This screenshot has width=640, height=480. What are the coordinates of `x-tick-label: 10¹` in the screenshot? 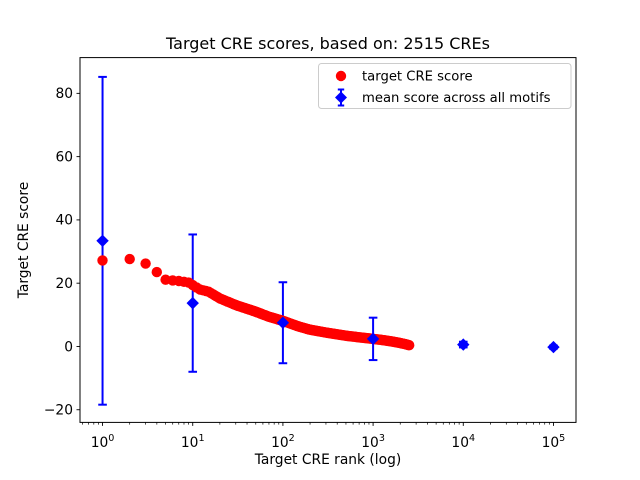 It's located at (193, 442).